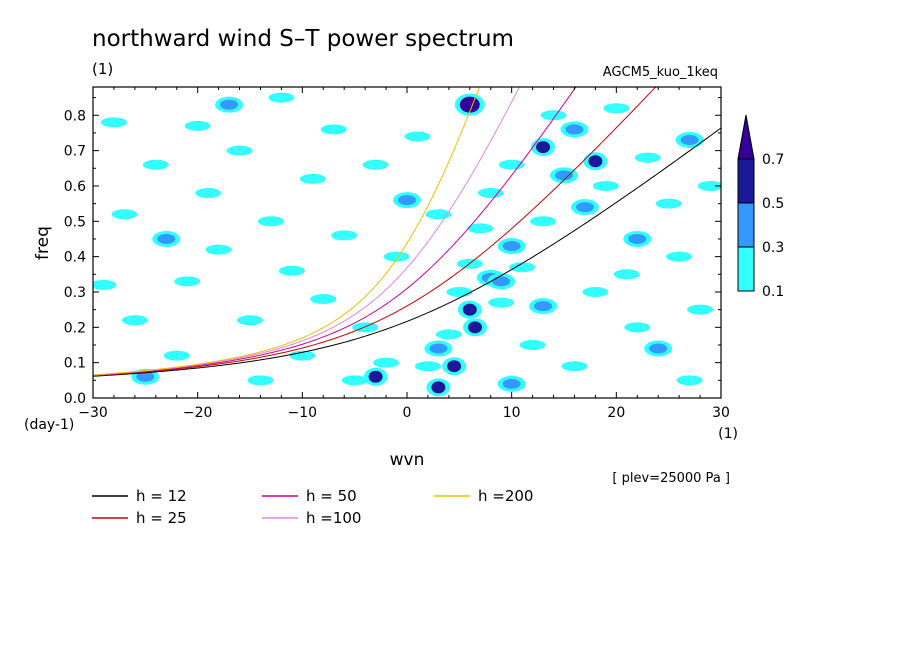 The image size is (904, 654). What do you see at coordinates (75, 222) in the screenshot?
I see `y-tick-label: 0.5` at bounding box center [75, 222].